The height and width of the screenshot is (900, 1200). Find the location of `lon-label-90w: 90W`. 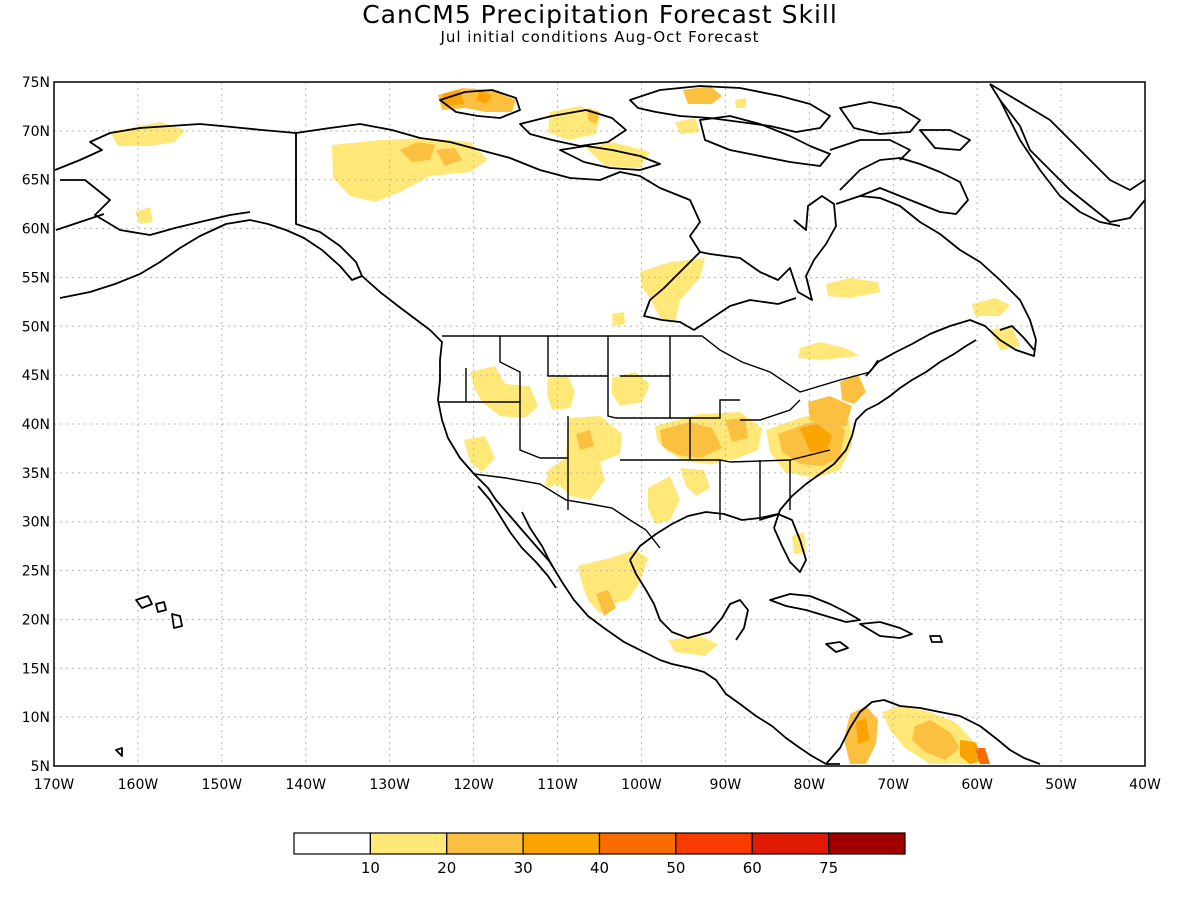

lon-label-90w: 90W is located at coordinates (726, 785).